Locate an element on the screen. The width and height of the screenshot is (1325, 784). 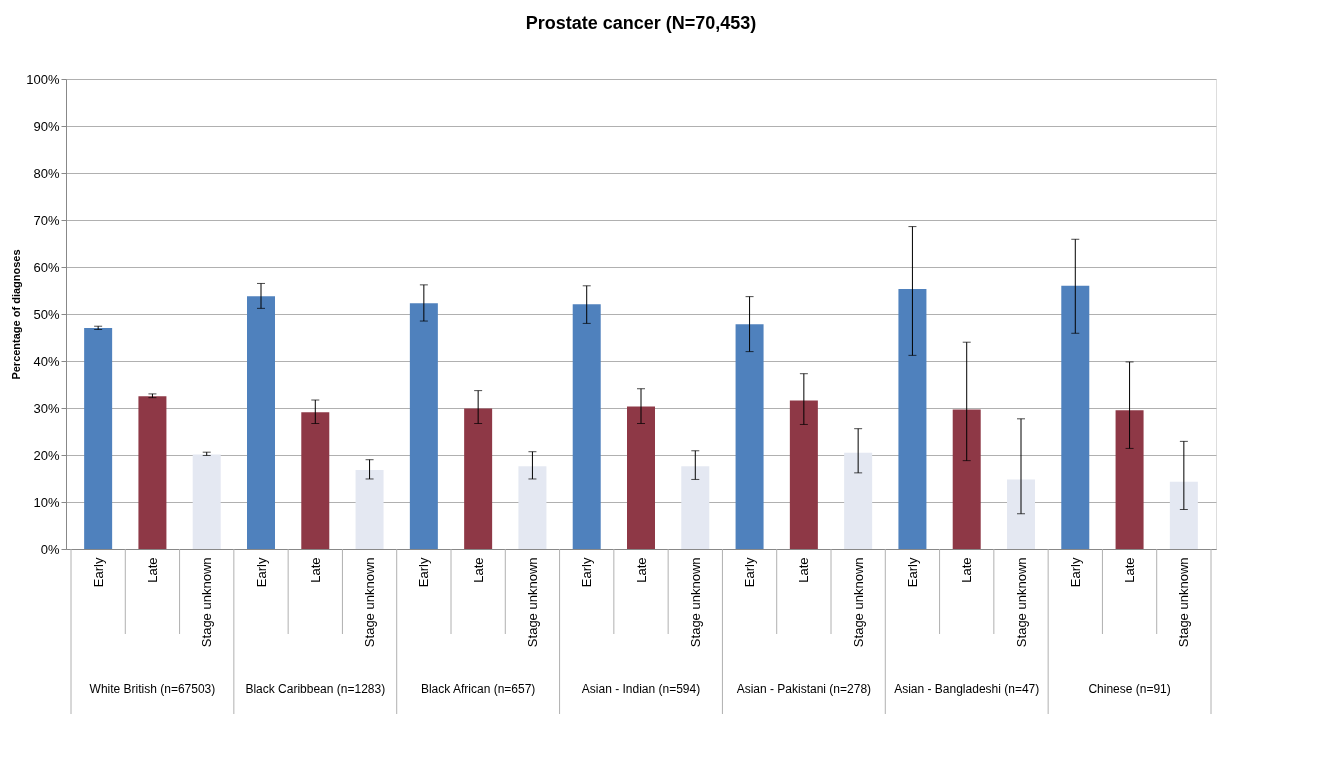
text: Asian - Pakistani (n=278) is located at coordinates (804, 689).